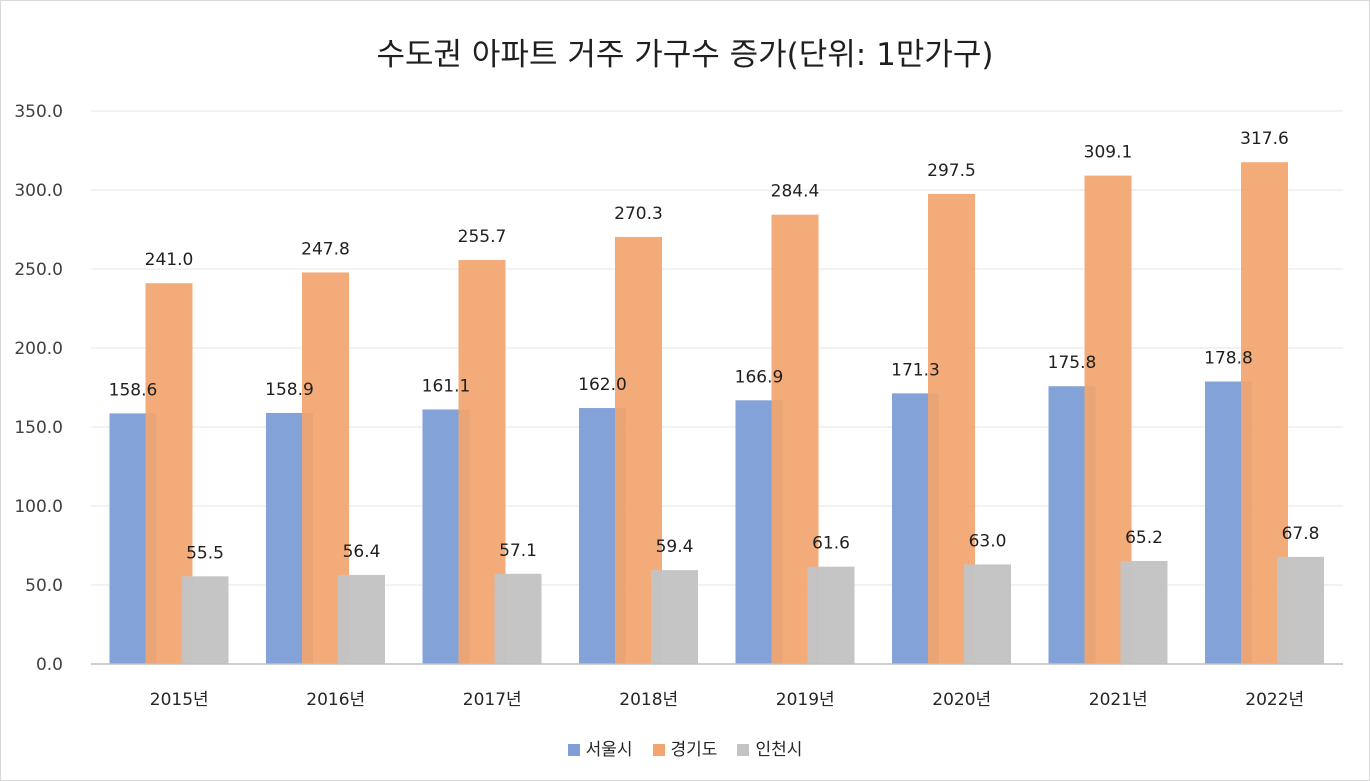  Describe the element at coordinates (1072, 363) in the screenshot. I see `data-label: 175.8` at that location.